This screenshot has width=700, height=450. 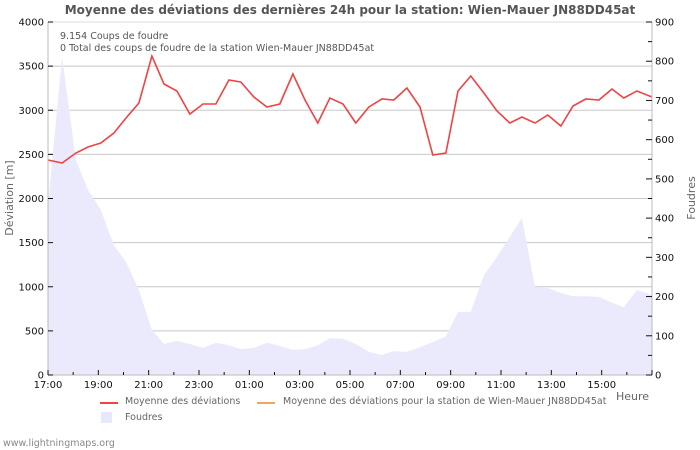 What do you see at coordinates (31, 287) in the screenshot?
I see `svg-text: 1000` at bounding box center [31, 287].